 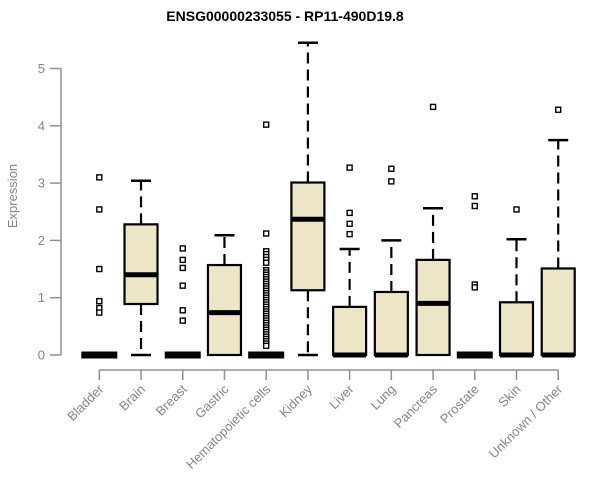 I want to click on boxplot-lung, so click(x=391, y=261).